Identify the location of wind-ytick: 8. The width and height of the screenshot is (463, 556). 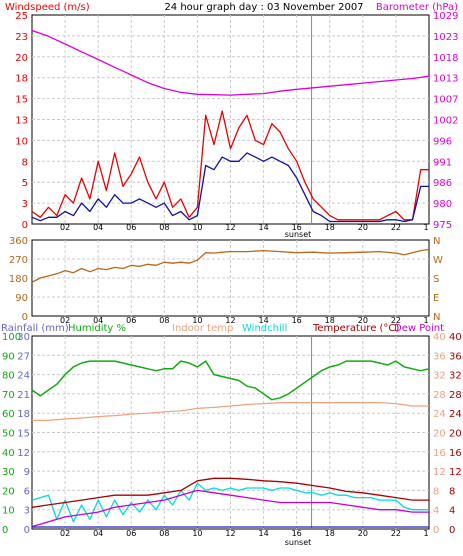
(25, 162).